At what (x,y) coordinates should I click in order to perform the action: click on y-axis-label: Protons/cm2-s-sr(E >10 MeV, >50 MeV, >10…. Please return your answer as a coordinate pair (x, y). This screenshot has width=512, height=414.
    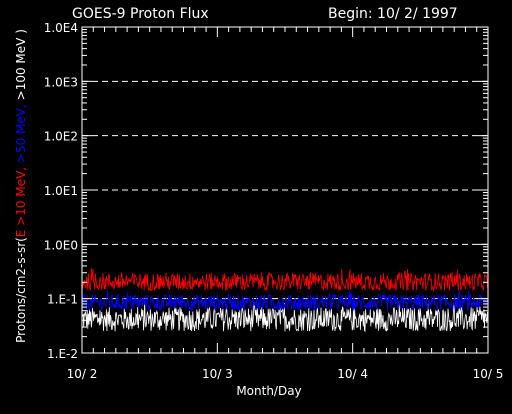
    Looking at the image, I should click on (21, 186).